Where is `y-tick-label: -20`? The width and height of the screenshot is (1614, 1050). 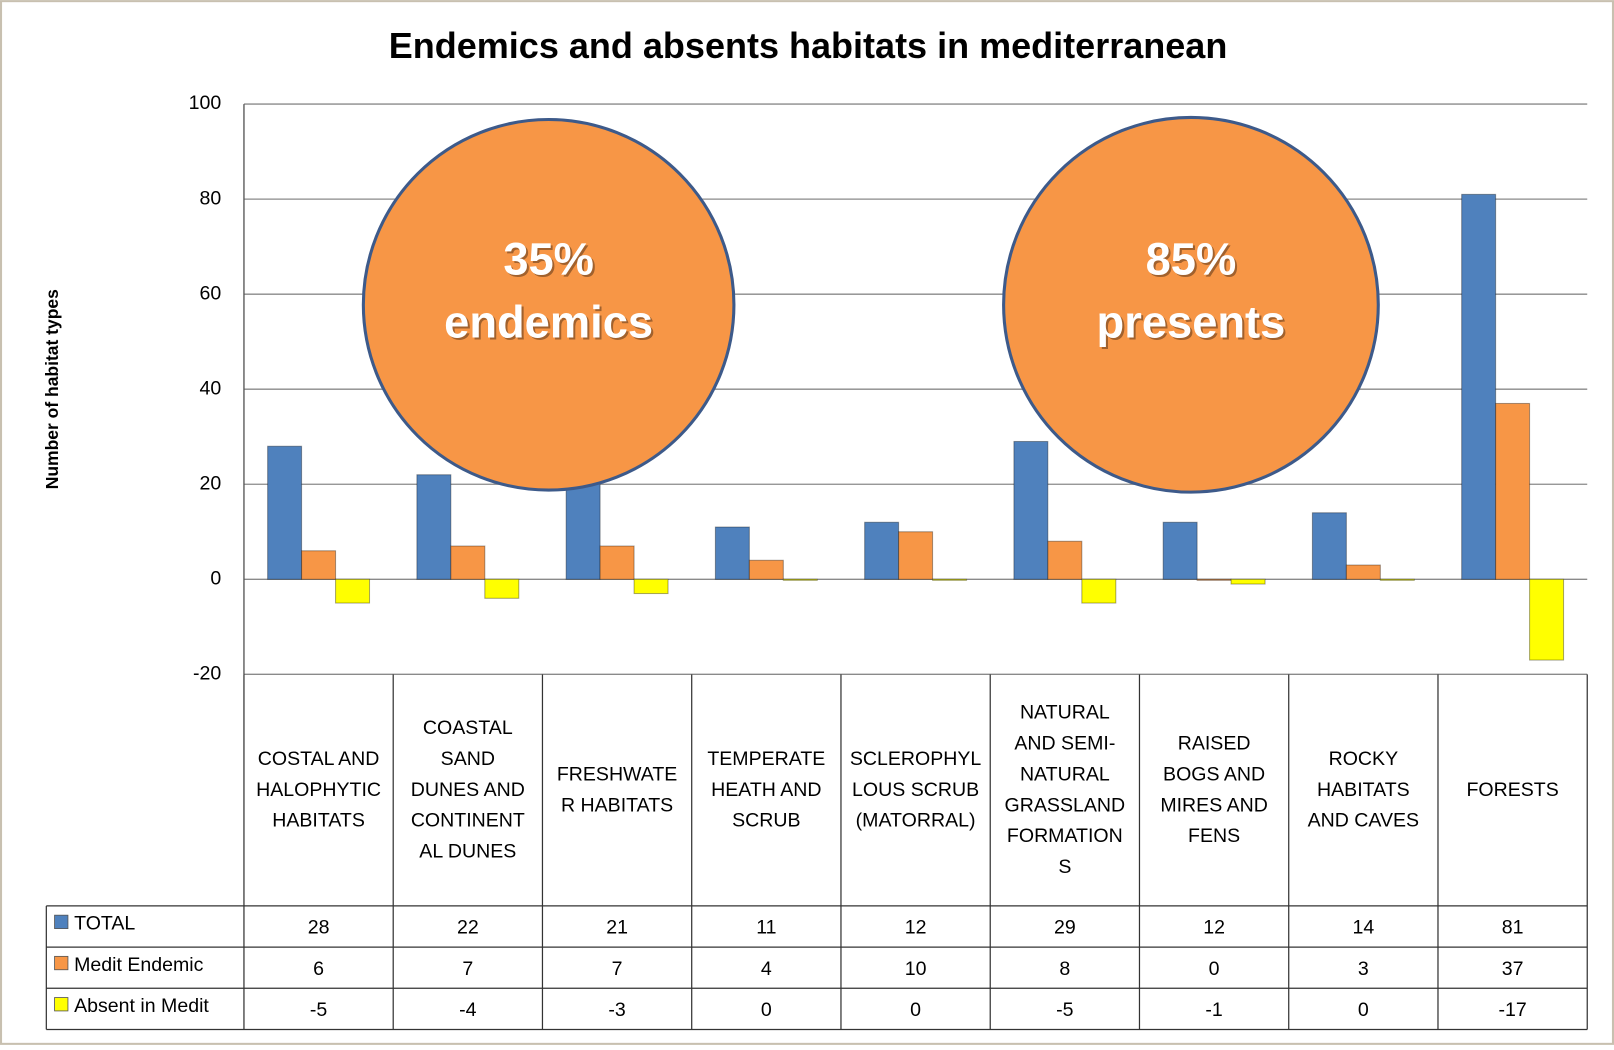 y-tick-label: -20 is located at coordinates (207, 673).